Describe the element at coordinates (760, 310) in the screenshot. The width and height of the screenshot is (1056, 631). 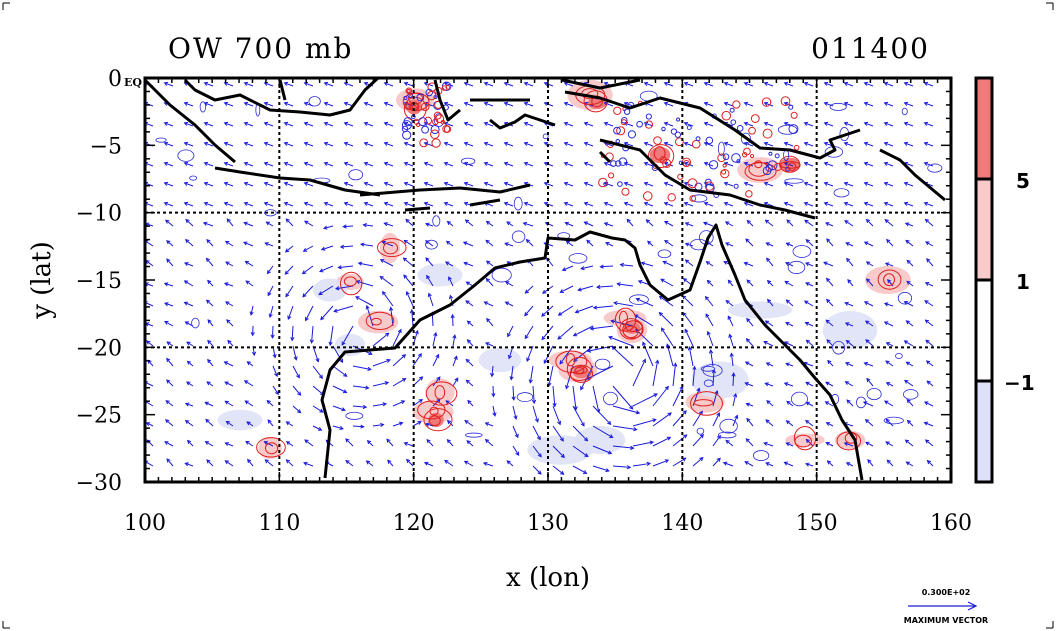
I see `ow-negative-region` at that location.